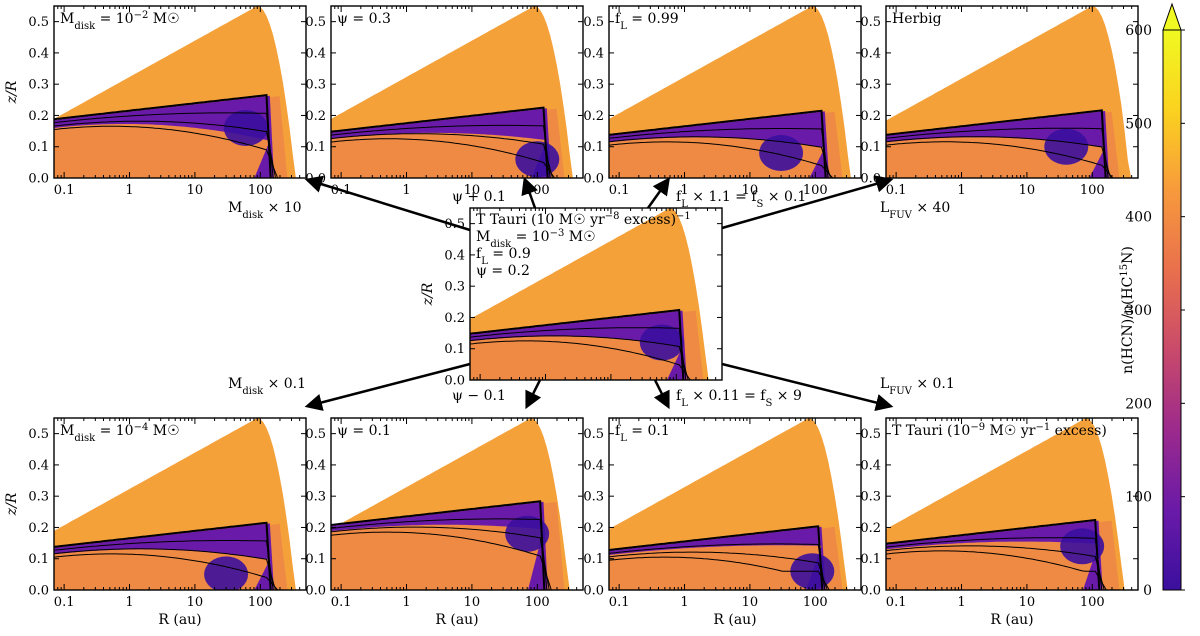 The width and height of the screenshot is (1200, 636). I want to click on panel-label: Herbig, so click(917, 19).